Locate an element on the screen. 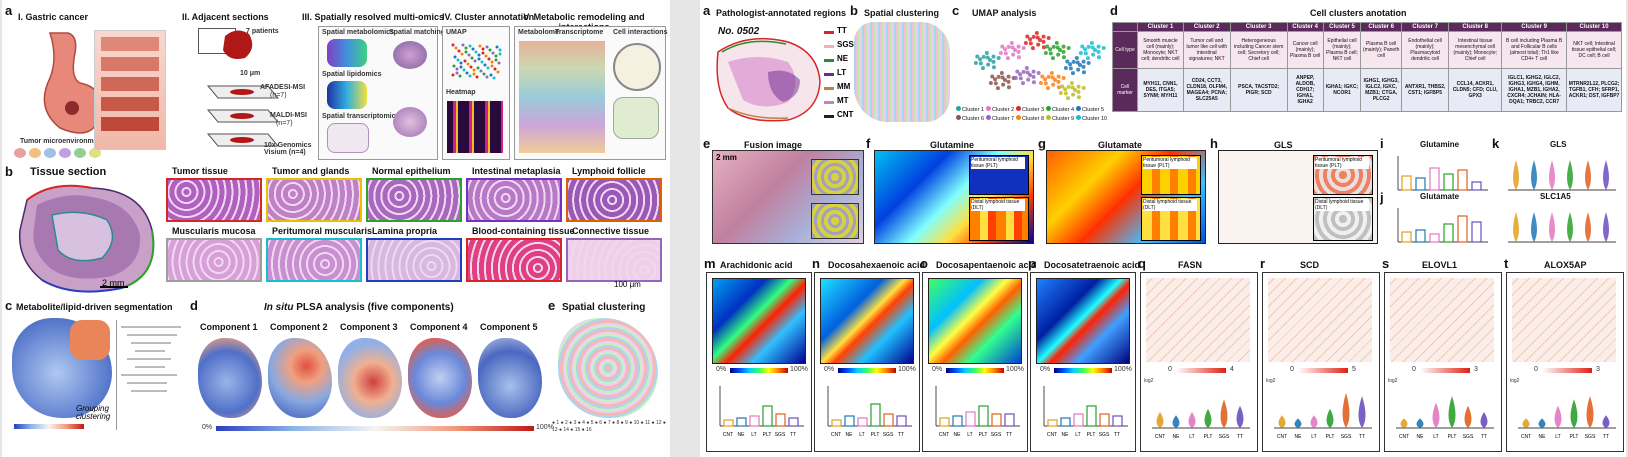 The image size is (1628, 457). gls-plt-label: Peritumoral lymphoid tissue (PLT) is located at coordinates (1342, 163).